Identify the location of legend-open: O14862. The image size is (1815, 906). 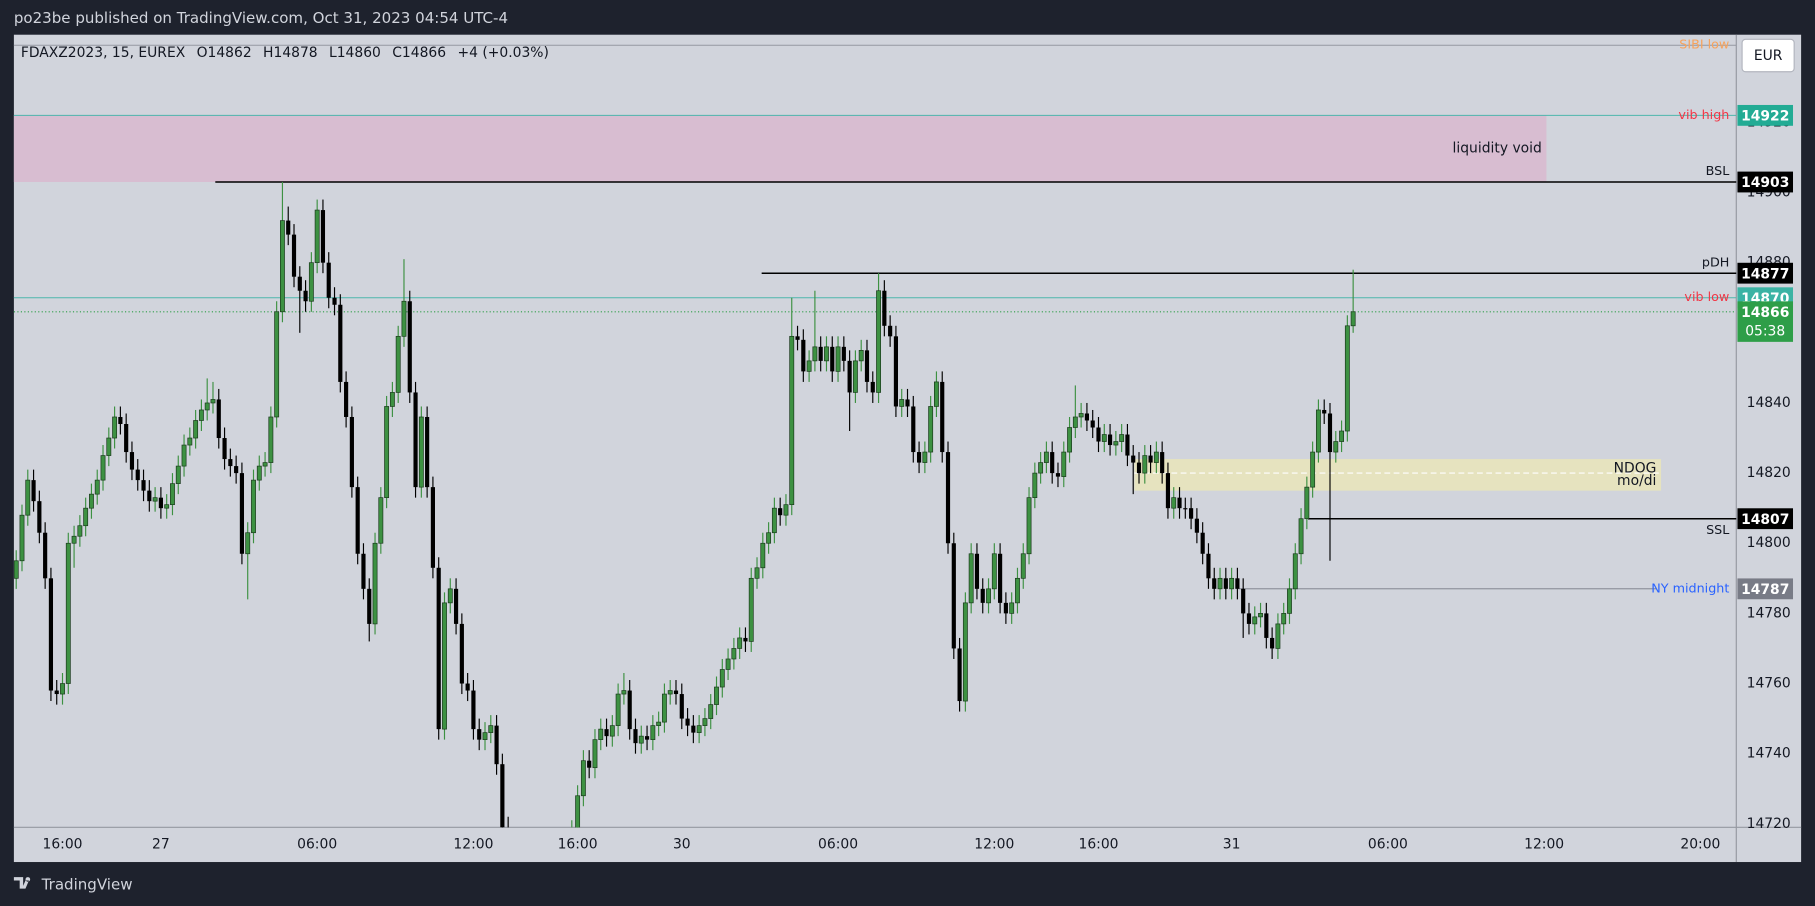
(224, 53).